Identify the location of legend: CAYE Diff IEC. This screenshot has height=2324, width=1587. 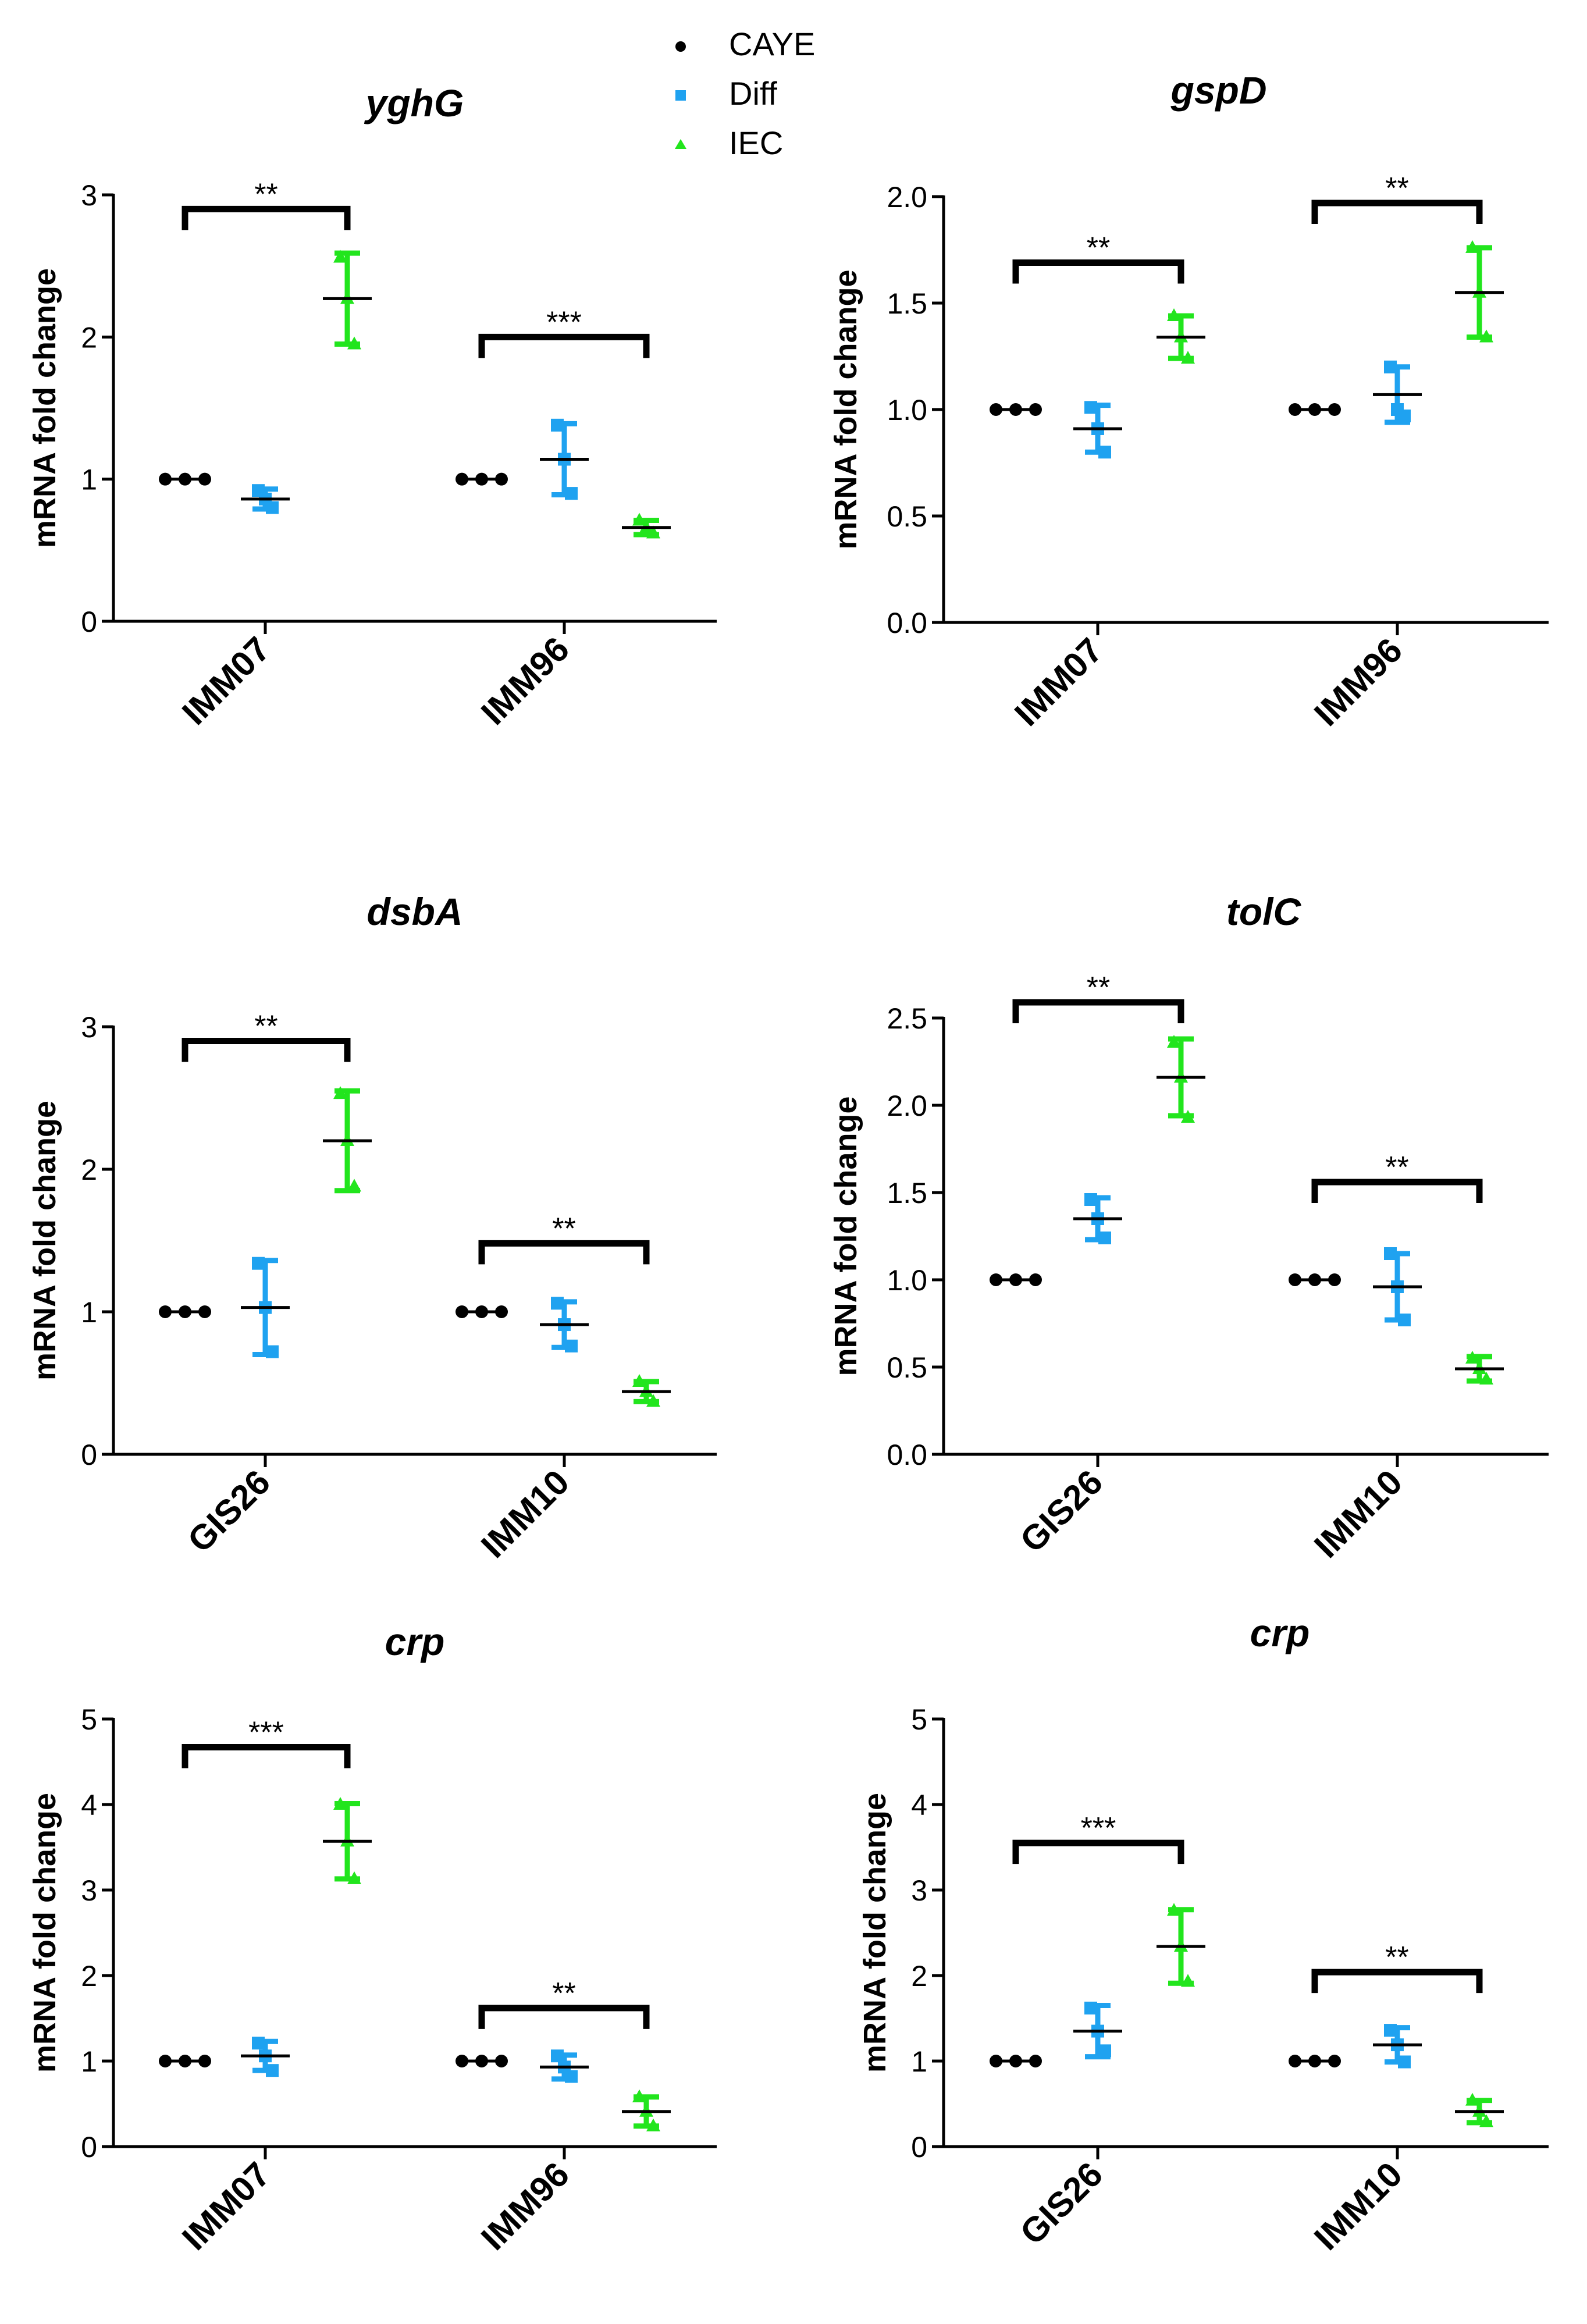
(745, 94).